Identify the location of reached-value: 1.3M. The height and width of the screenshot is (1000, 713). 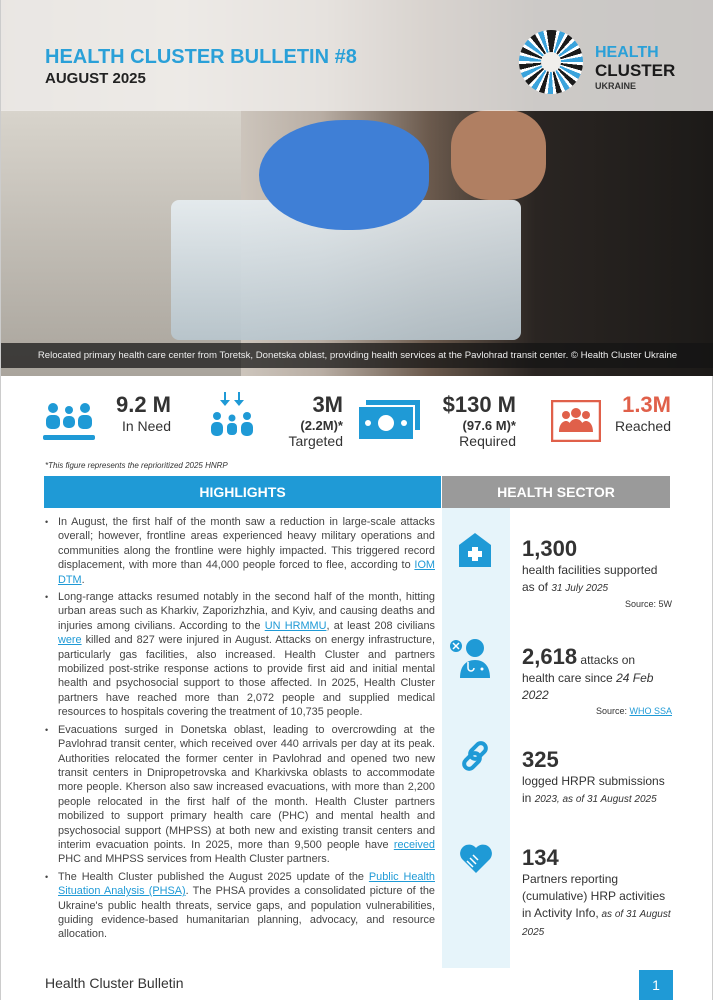
(646, 404).